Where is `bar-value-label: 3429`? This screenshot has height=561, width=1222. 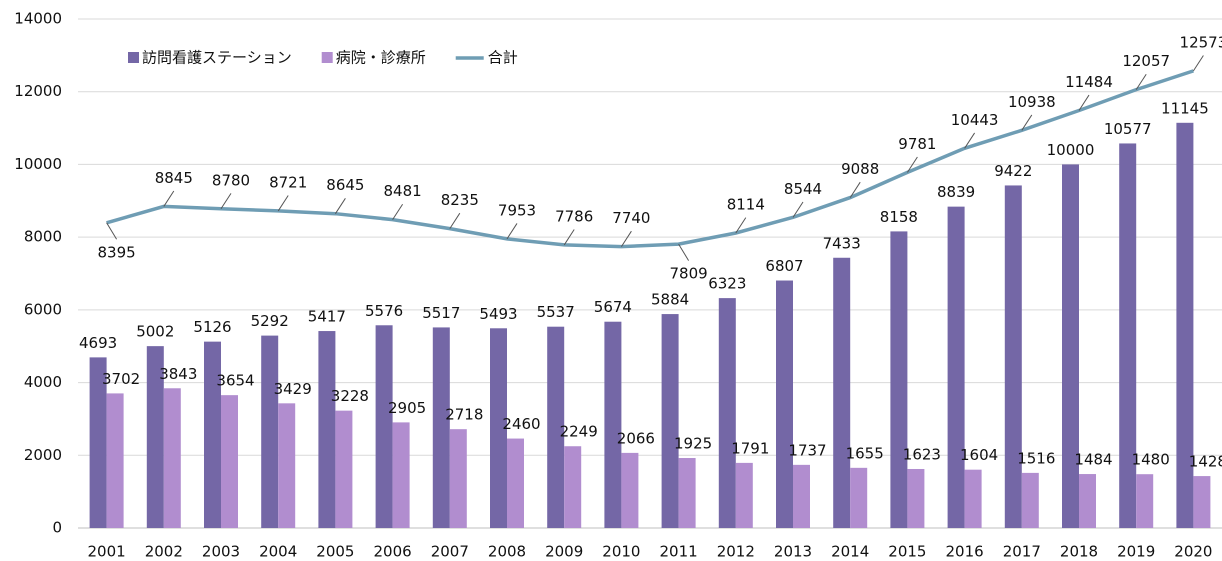 bar-value-label: 3429 is located at coordinates (293, 389).